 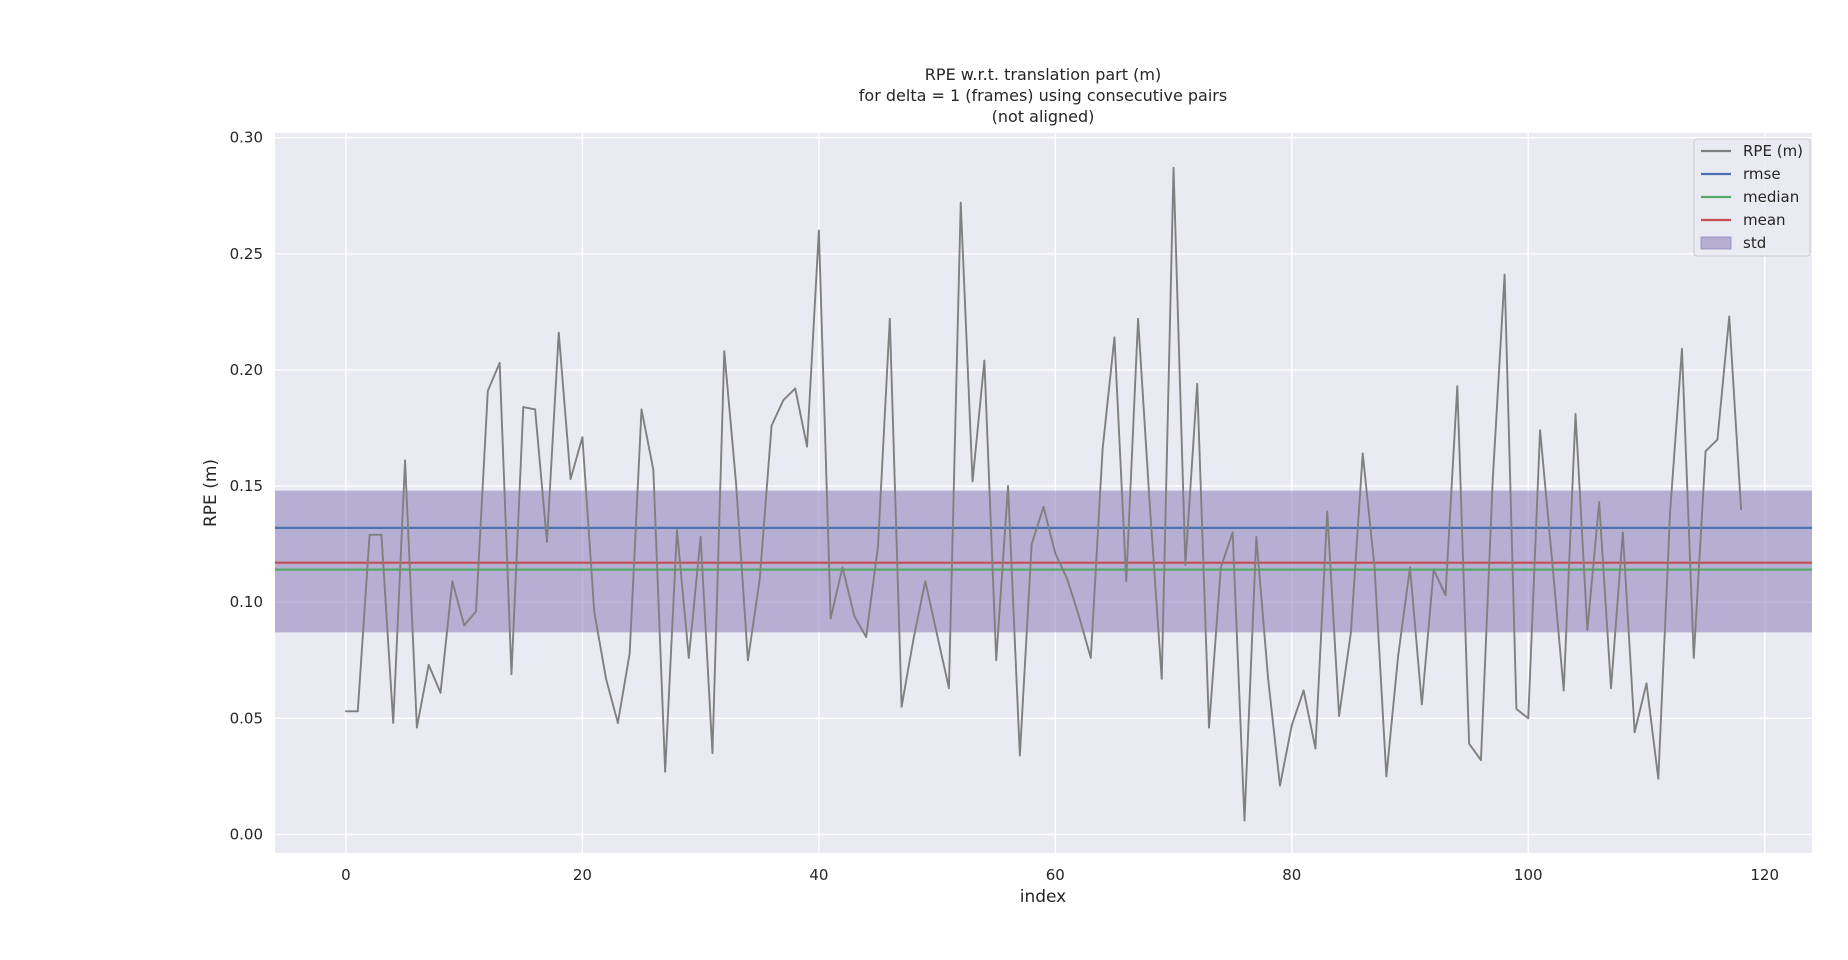 What do you see at coordinates (1043, 897) in the screenshot?
I see `x-axis-label: index` at bounding box center [1043, 897].